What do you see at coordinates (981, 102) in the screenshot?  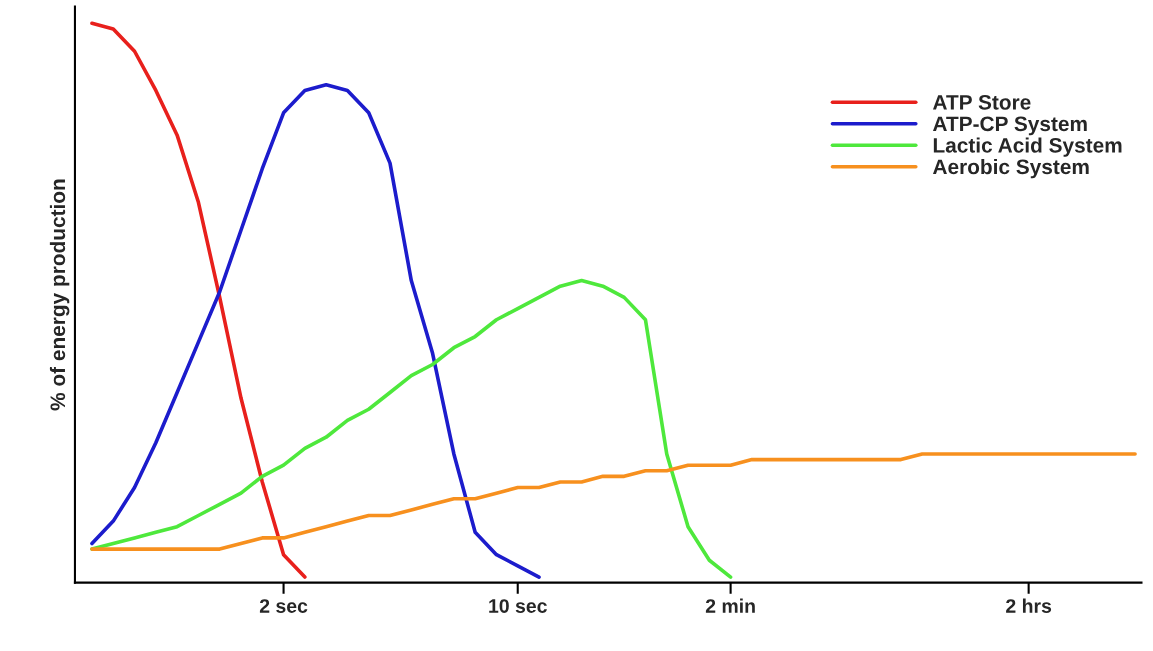 I see `legend-label: ATP Store` at bounding box center [981, 102].